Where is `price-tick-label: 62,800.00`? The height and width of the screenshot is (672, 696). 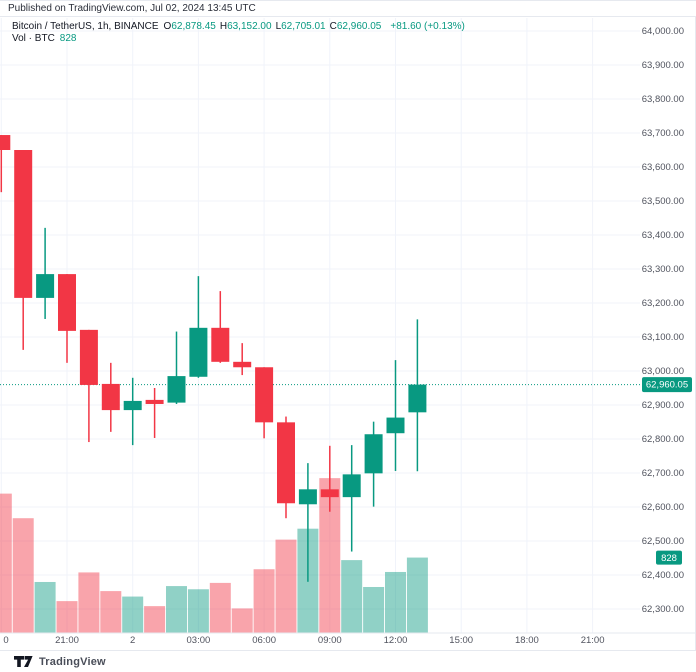
price-tick-label: 62,800.00 is located at coordinates (663, 439).